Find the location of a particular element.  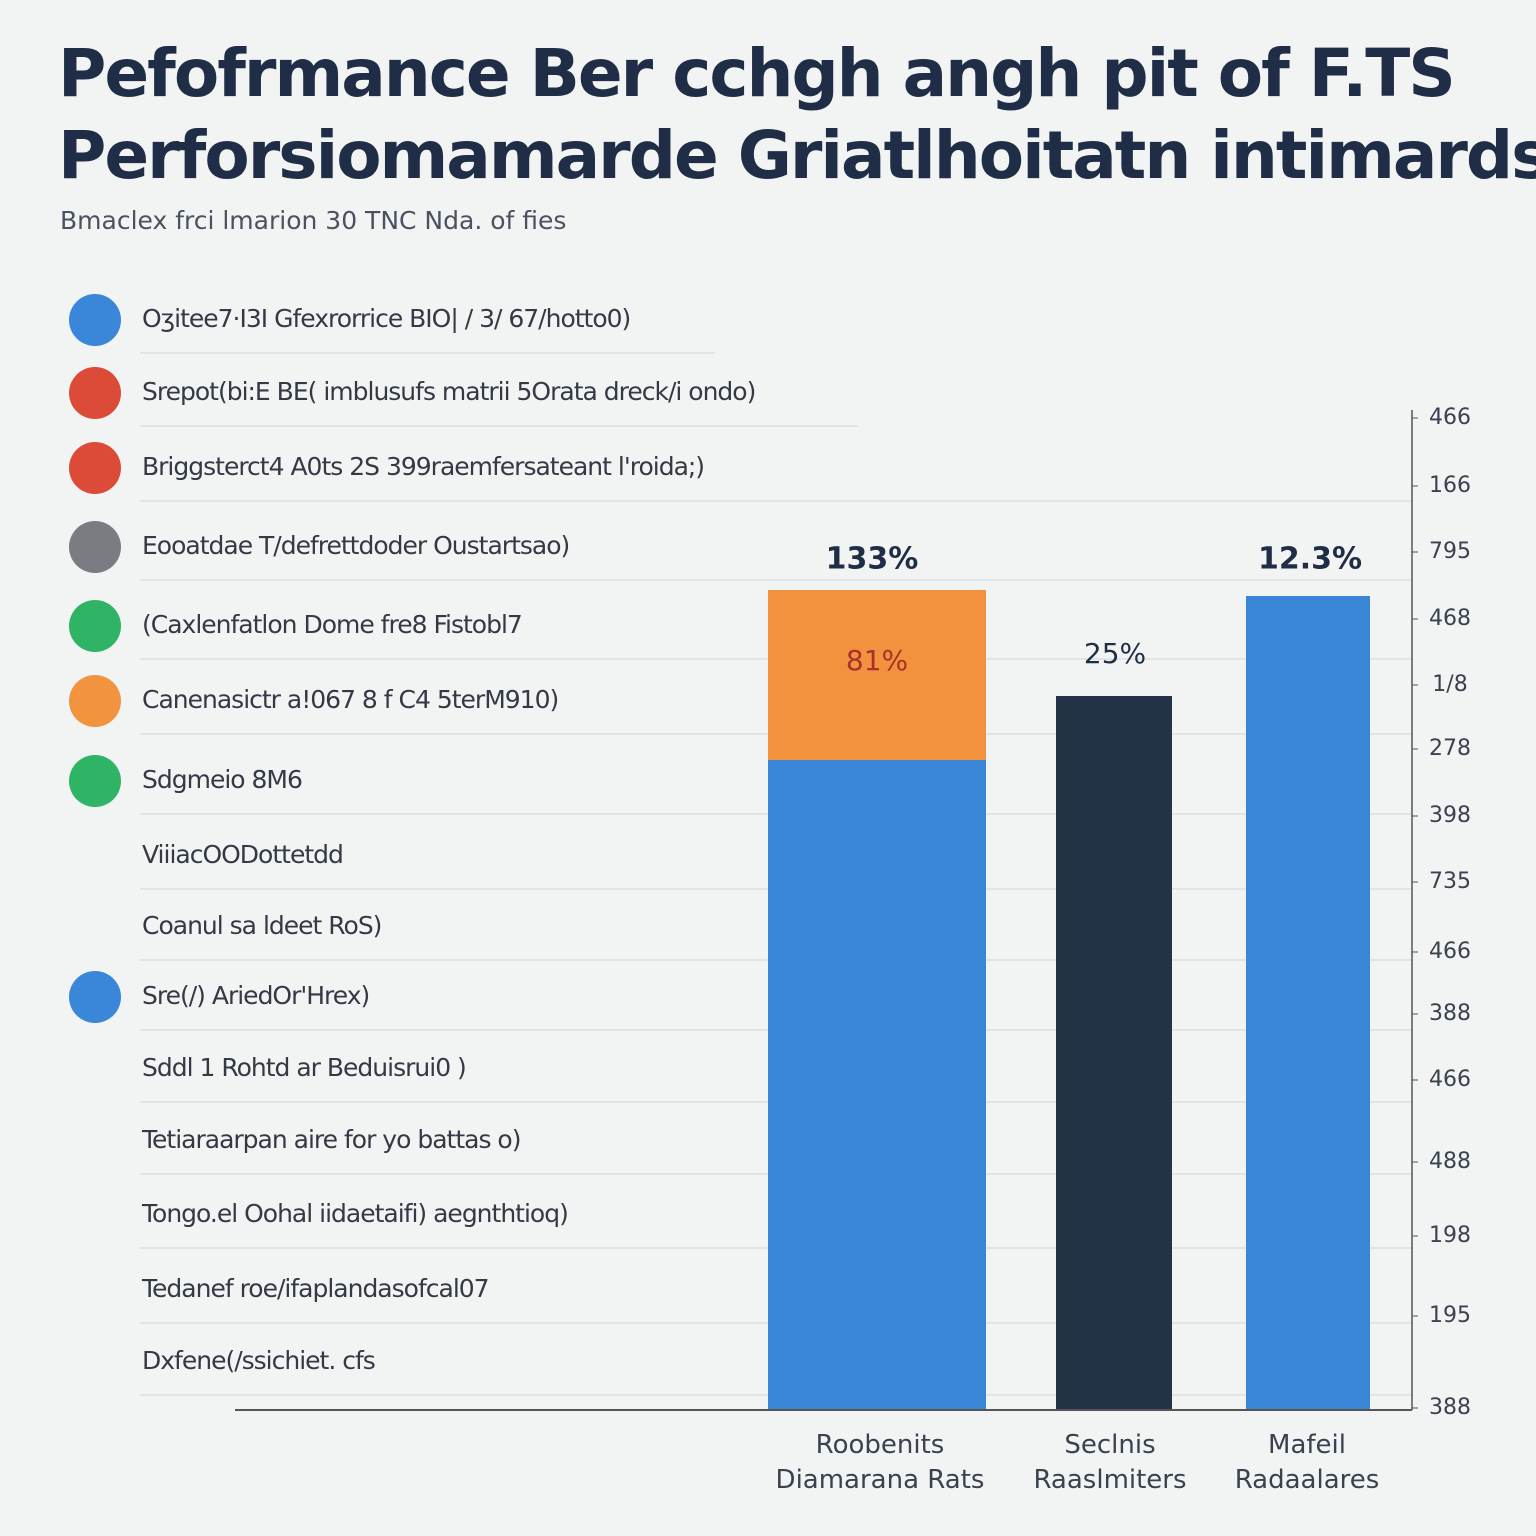

legend-label: Tedanef roe/ifaplandasofcal07 is located at coordinates (315, 1288).